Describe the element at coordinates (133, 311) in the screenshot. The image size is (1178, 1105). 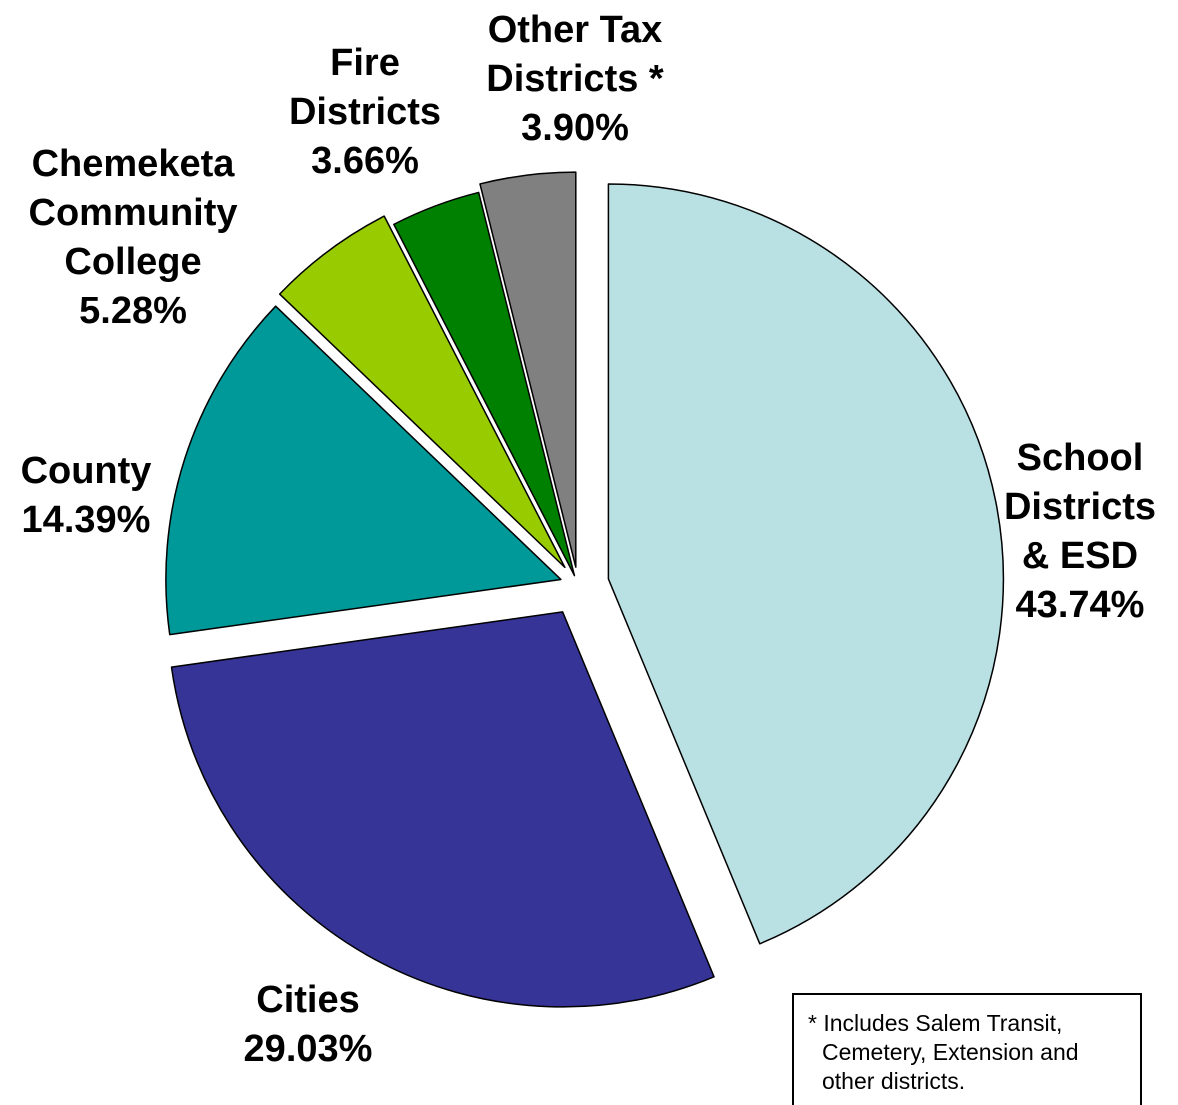
I see `pie-value-label-3: 5.28%` at that location.